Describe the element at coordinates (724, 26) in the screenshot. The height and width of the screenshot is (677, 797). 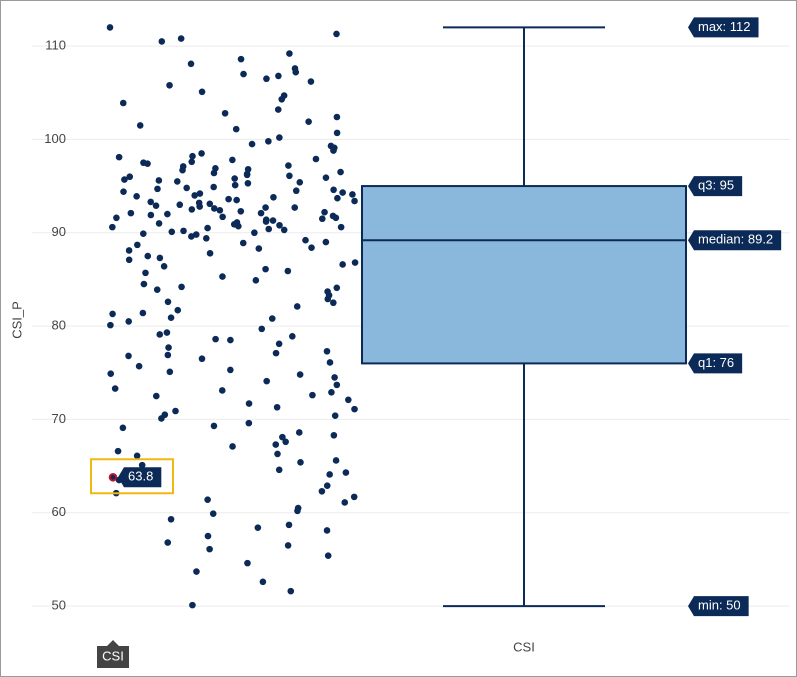
I see `stat-label-text: max: 112` at that location.